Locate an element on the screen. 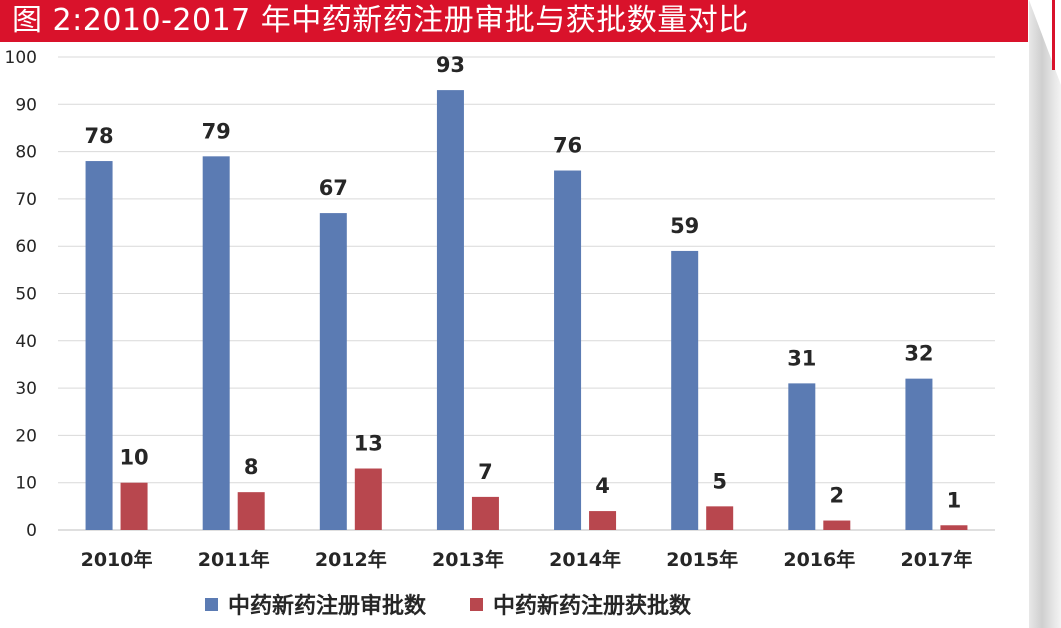  x-tick-label: 2017年 is located at coordinates (936, 559).